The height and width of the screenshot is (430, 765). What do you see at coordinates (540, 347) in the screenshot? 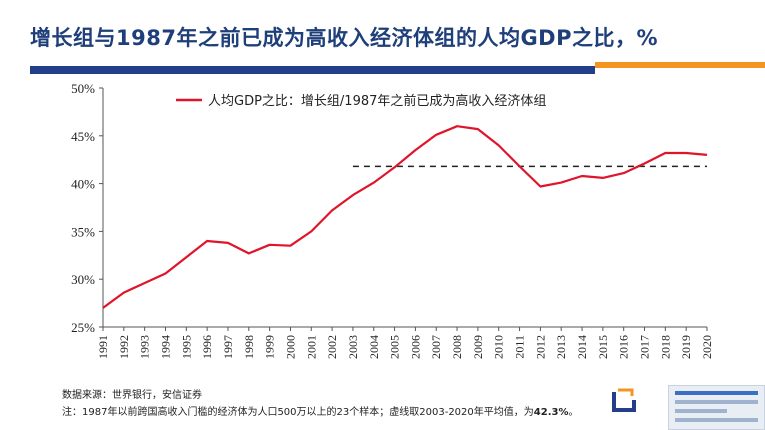
I see `x-tick-label: 2012` at bounding box center [540, 347].